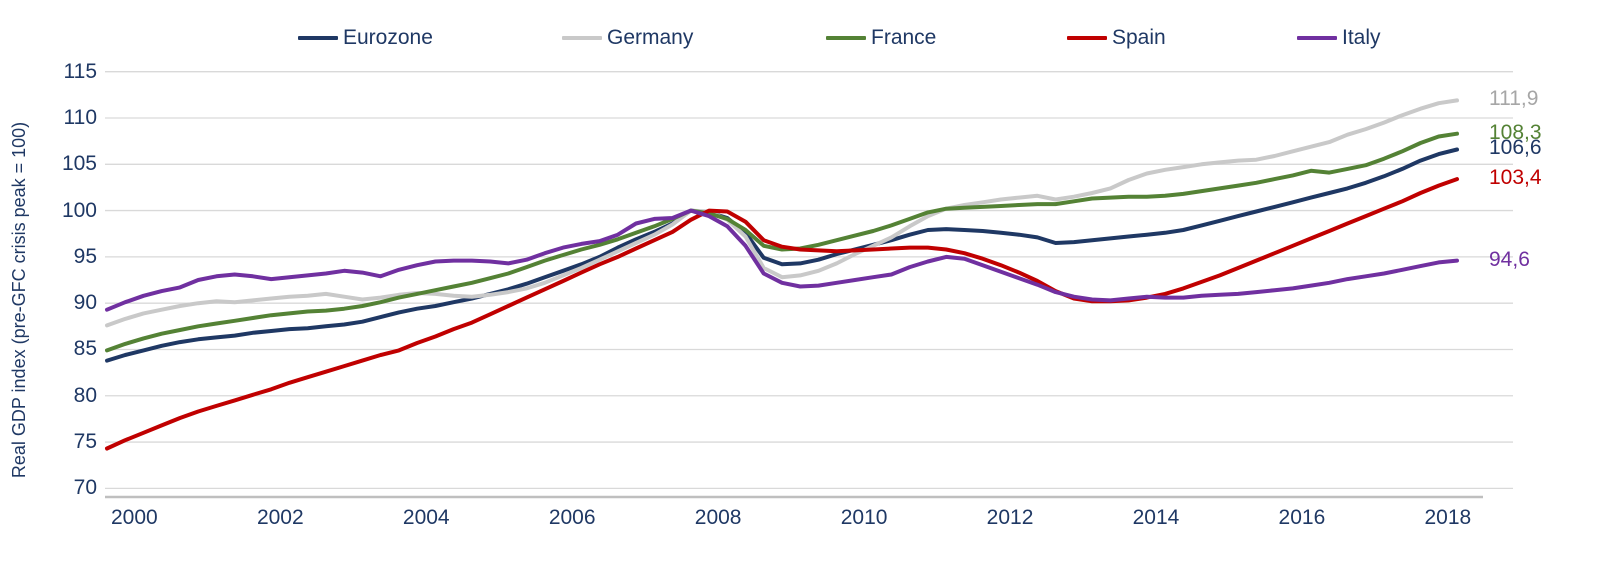 The width and height of the screenshot is (1600, 568). I want to click on legend-item-italy: Italy, so click(1339, 38).